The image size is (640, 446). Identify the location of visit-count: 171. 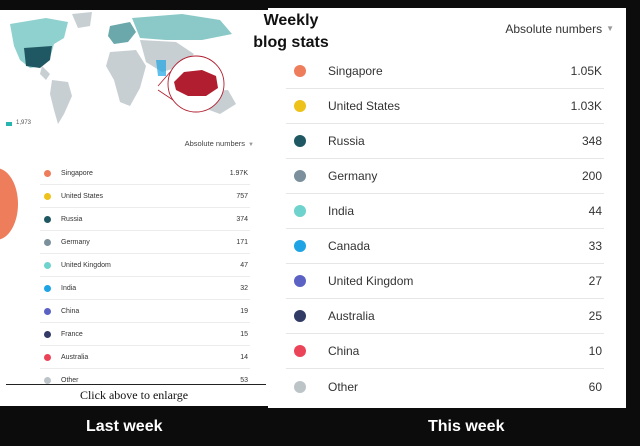
(242, 242).